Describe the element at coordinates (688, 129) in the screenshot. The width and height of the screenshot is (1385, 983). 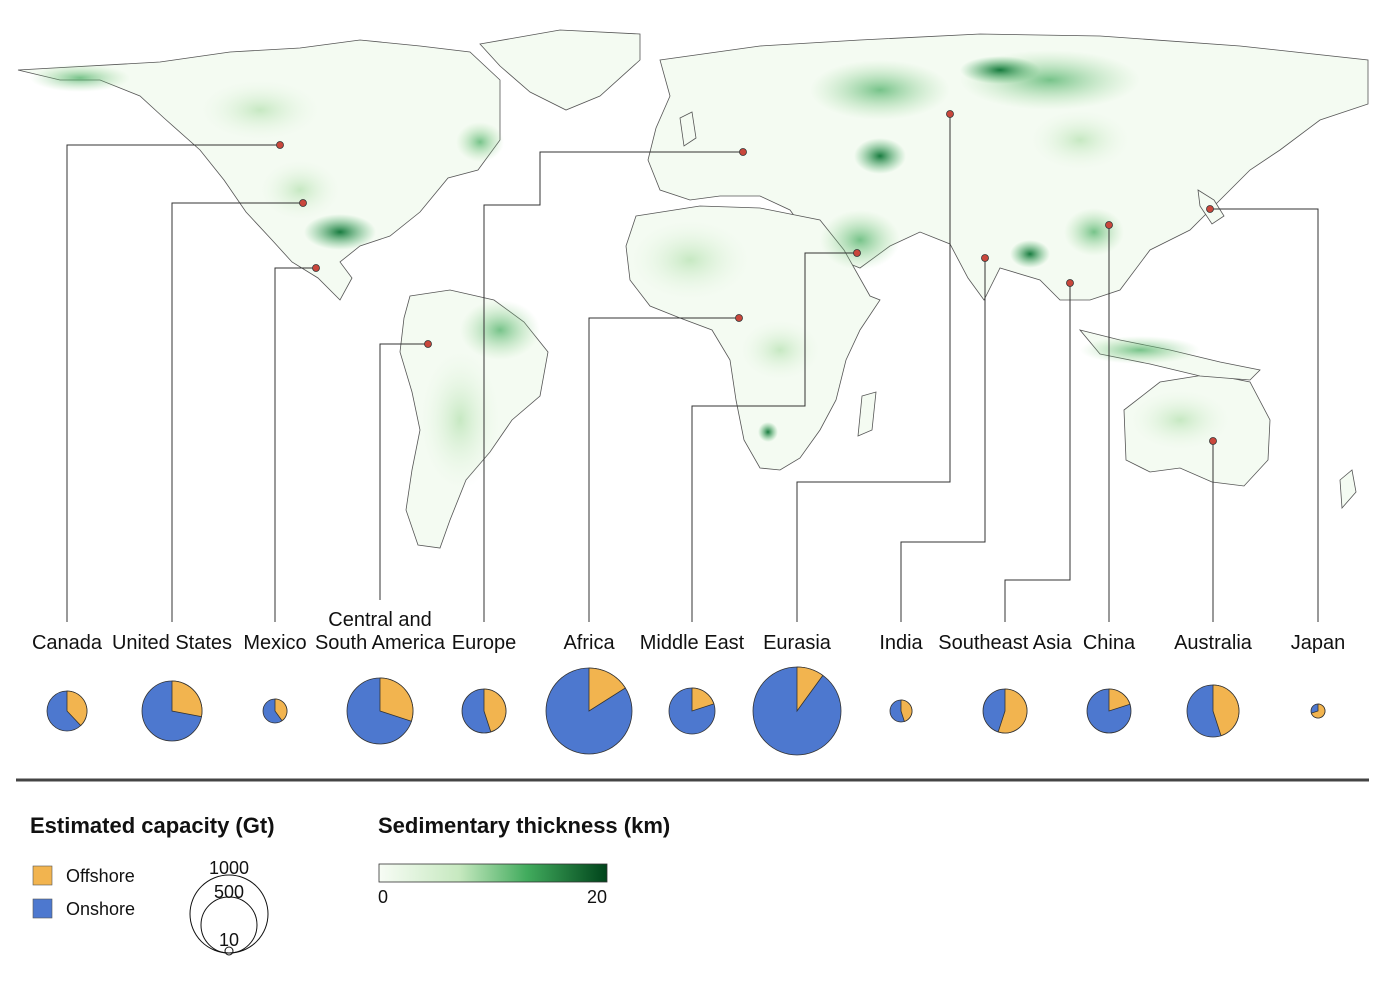
I see `uk-shape` at that location.